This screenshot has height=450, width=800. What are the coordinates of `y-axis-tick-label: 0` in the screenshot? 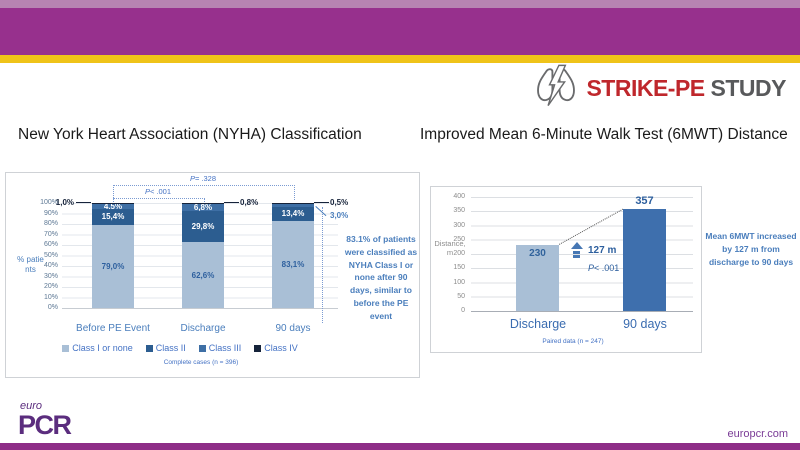 It's located at (463, 310).